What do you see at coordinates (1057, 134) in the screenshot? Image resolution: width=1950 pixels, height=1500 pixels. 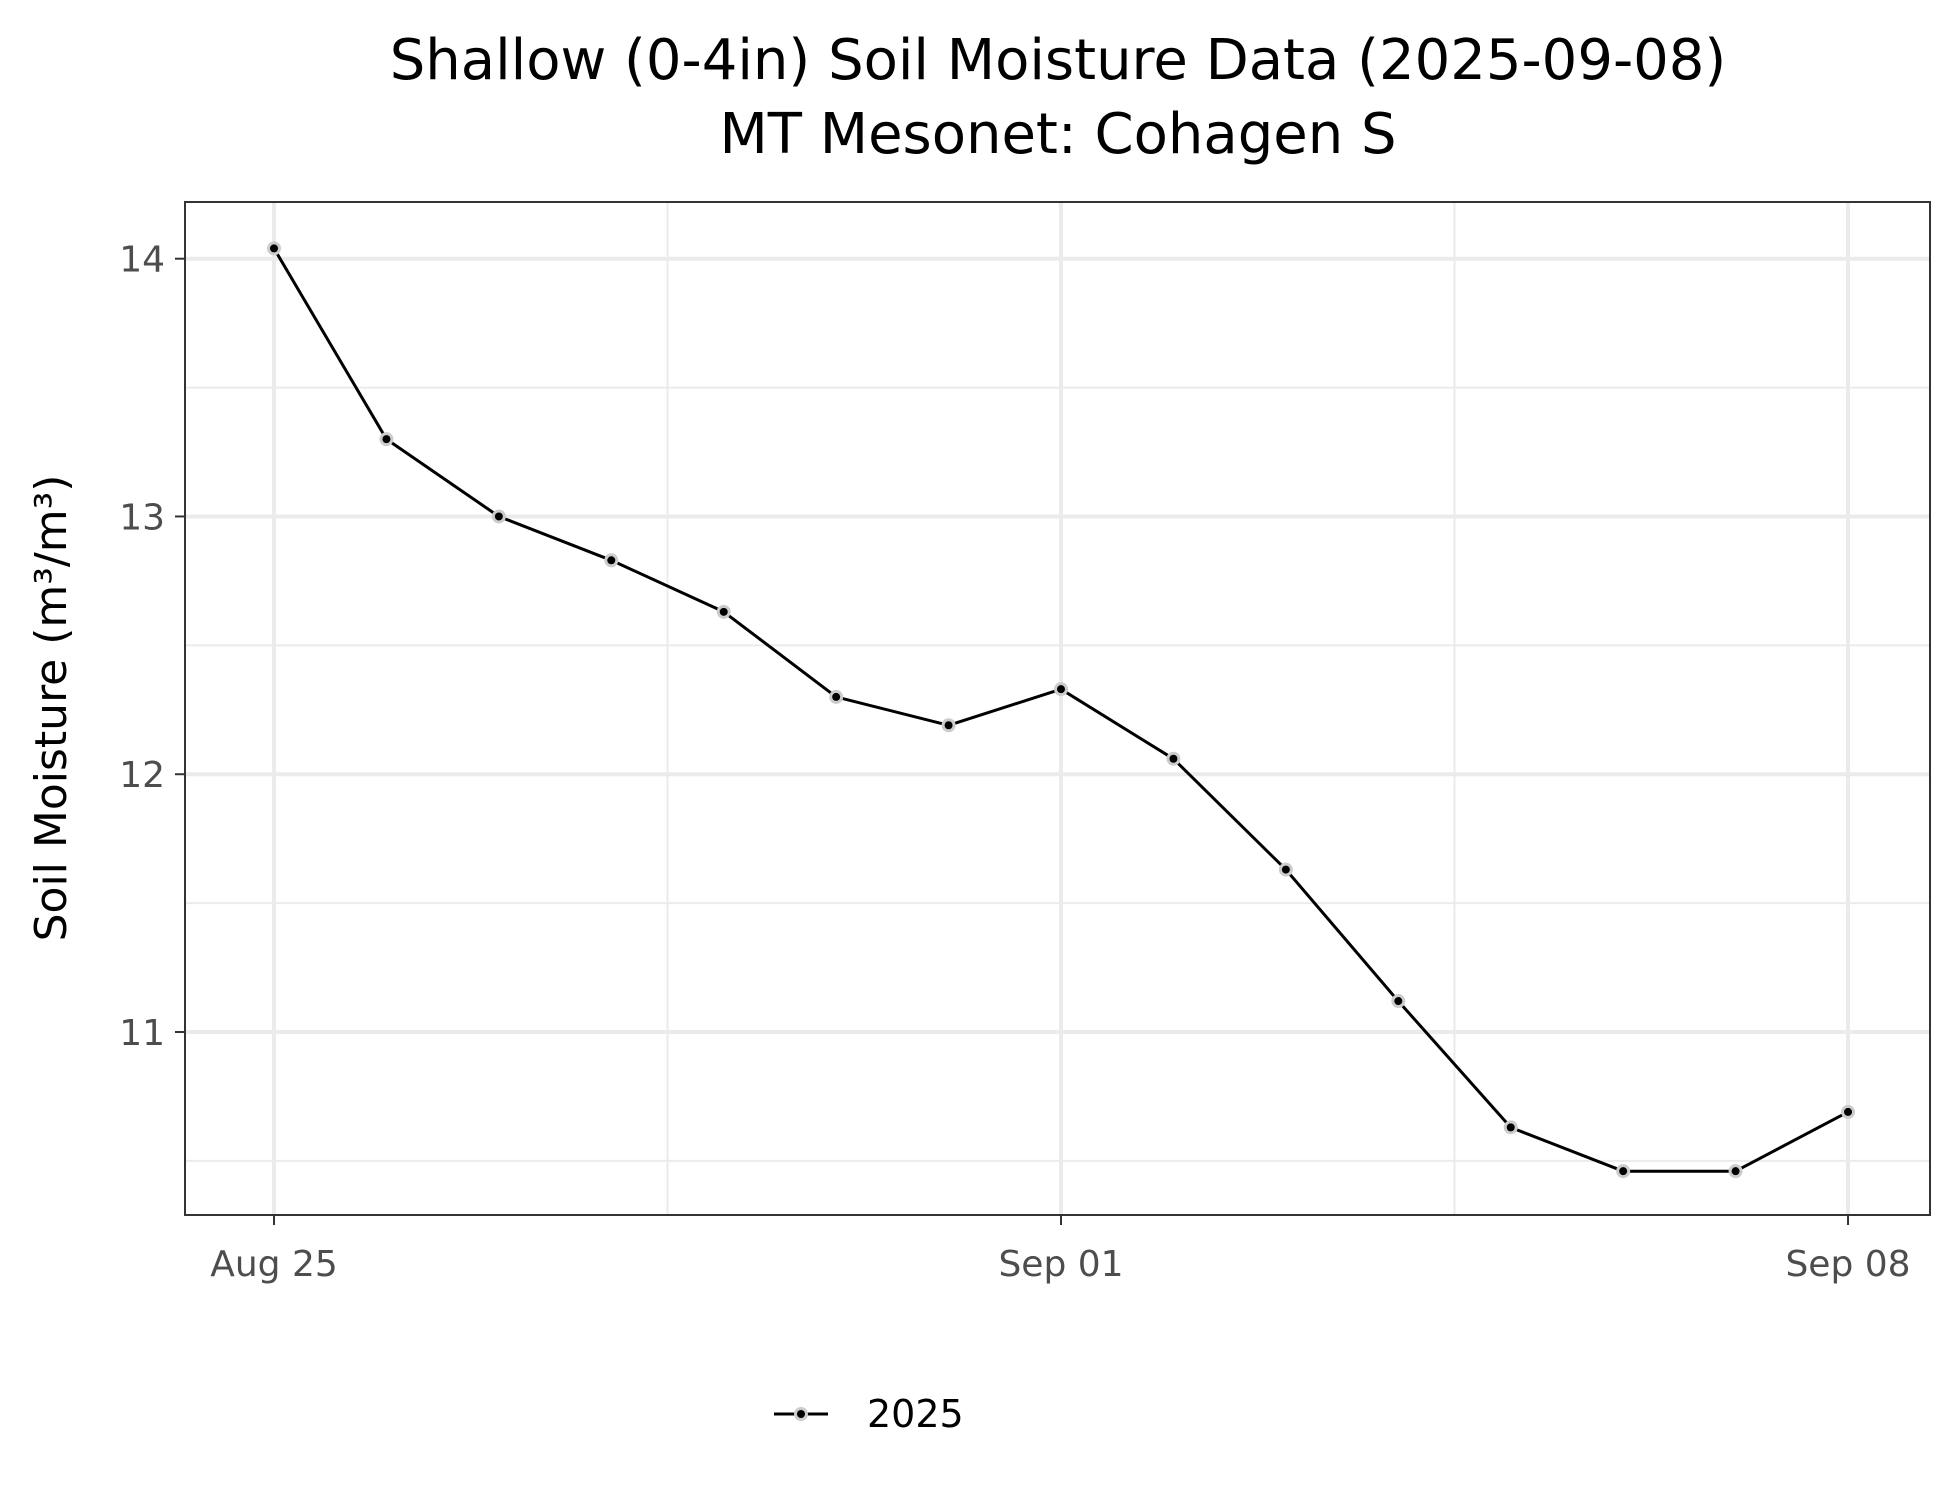 I see `chart-subtitle: MT Mesonet: Cohagen S` at bounding box center [1057, 134].